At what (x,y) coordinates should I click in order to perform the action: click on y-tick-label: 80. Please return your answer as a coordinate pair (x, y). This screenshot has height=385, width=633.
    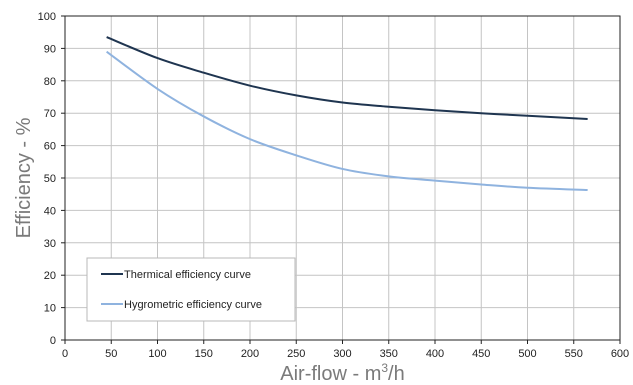
    Looking at the image, I should click on (50, 82).